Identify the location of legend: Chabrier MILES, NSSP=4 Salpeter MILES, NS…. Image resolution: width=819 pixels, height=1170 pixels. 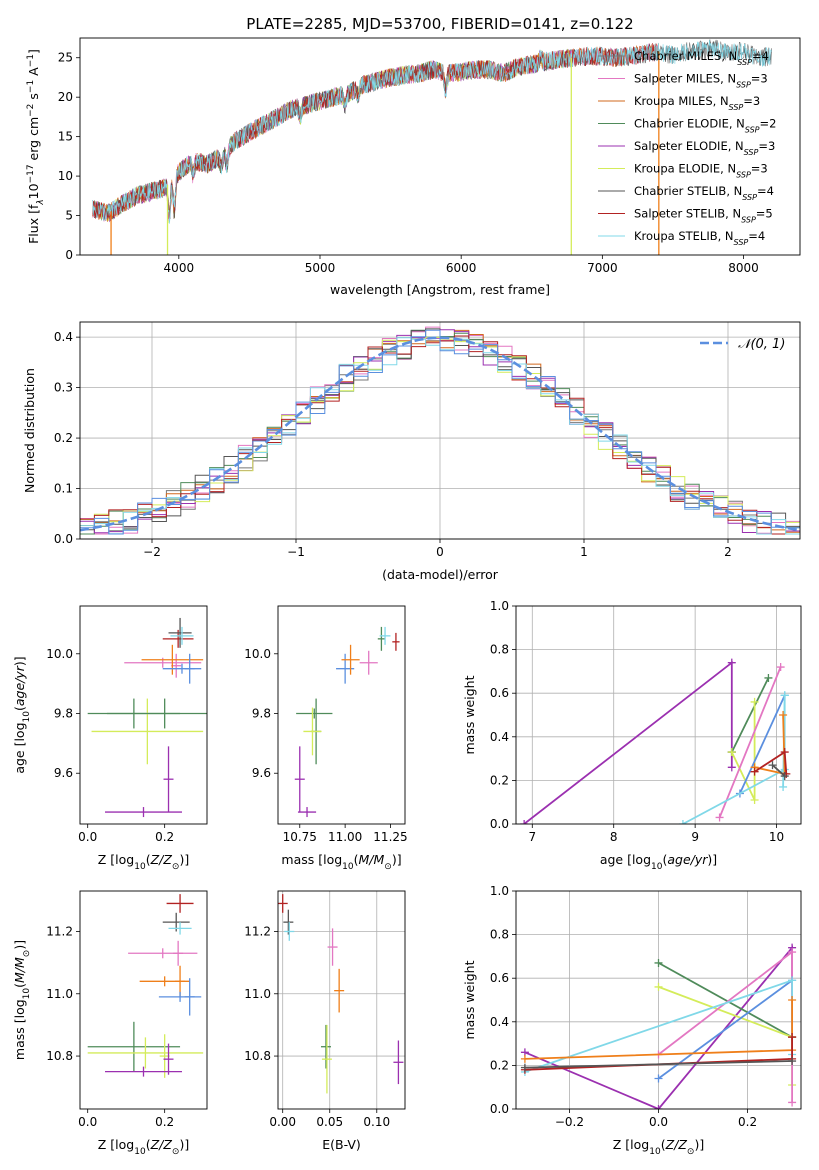
(687, 148).